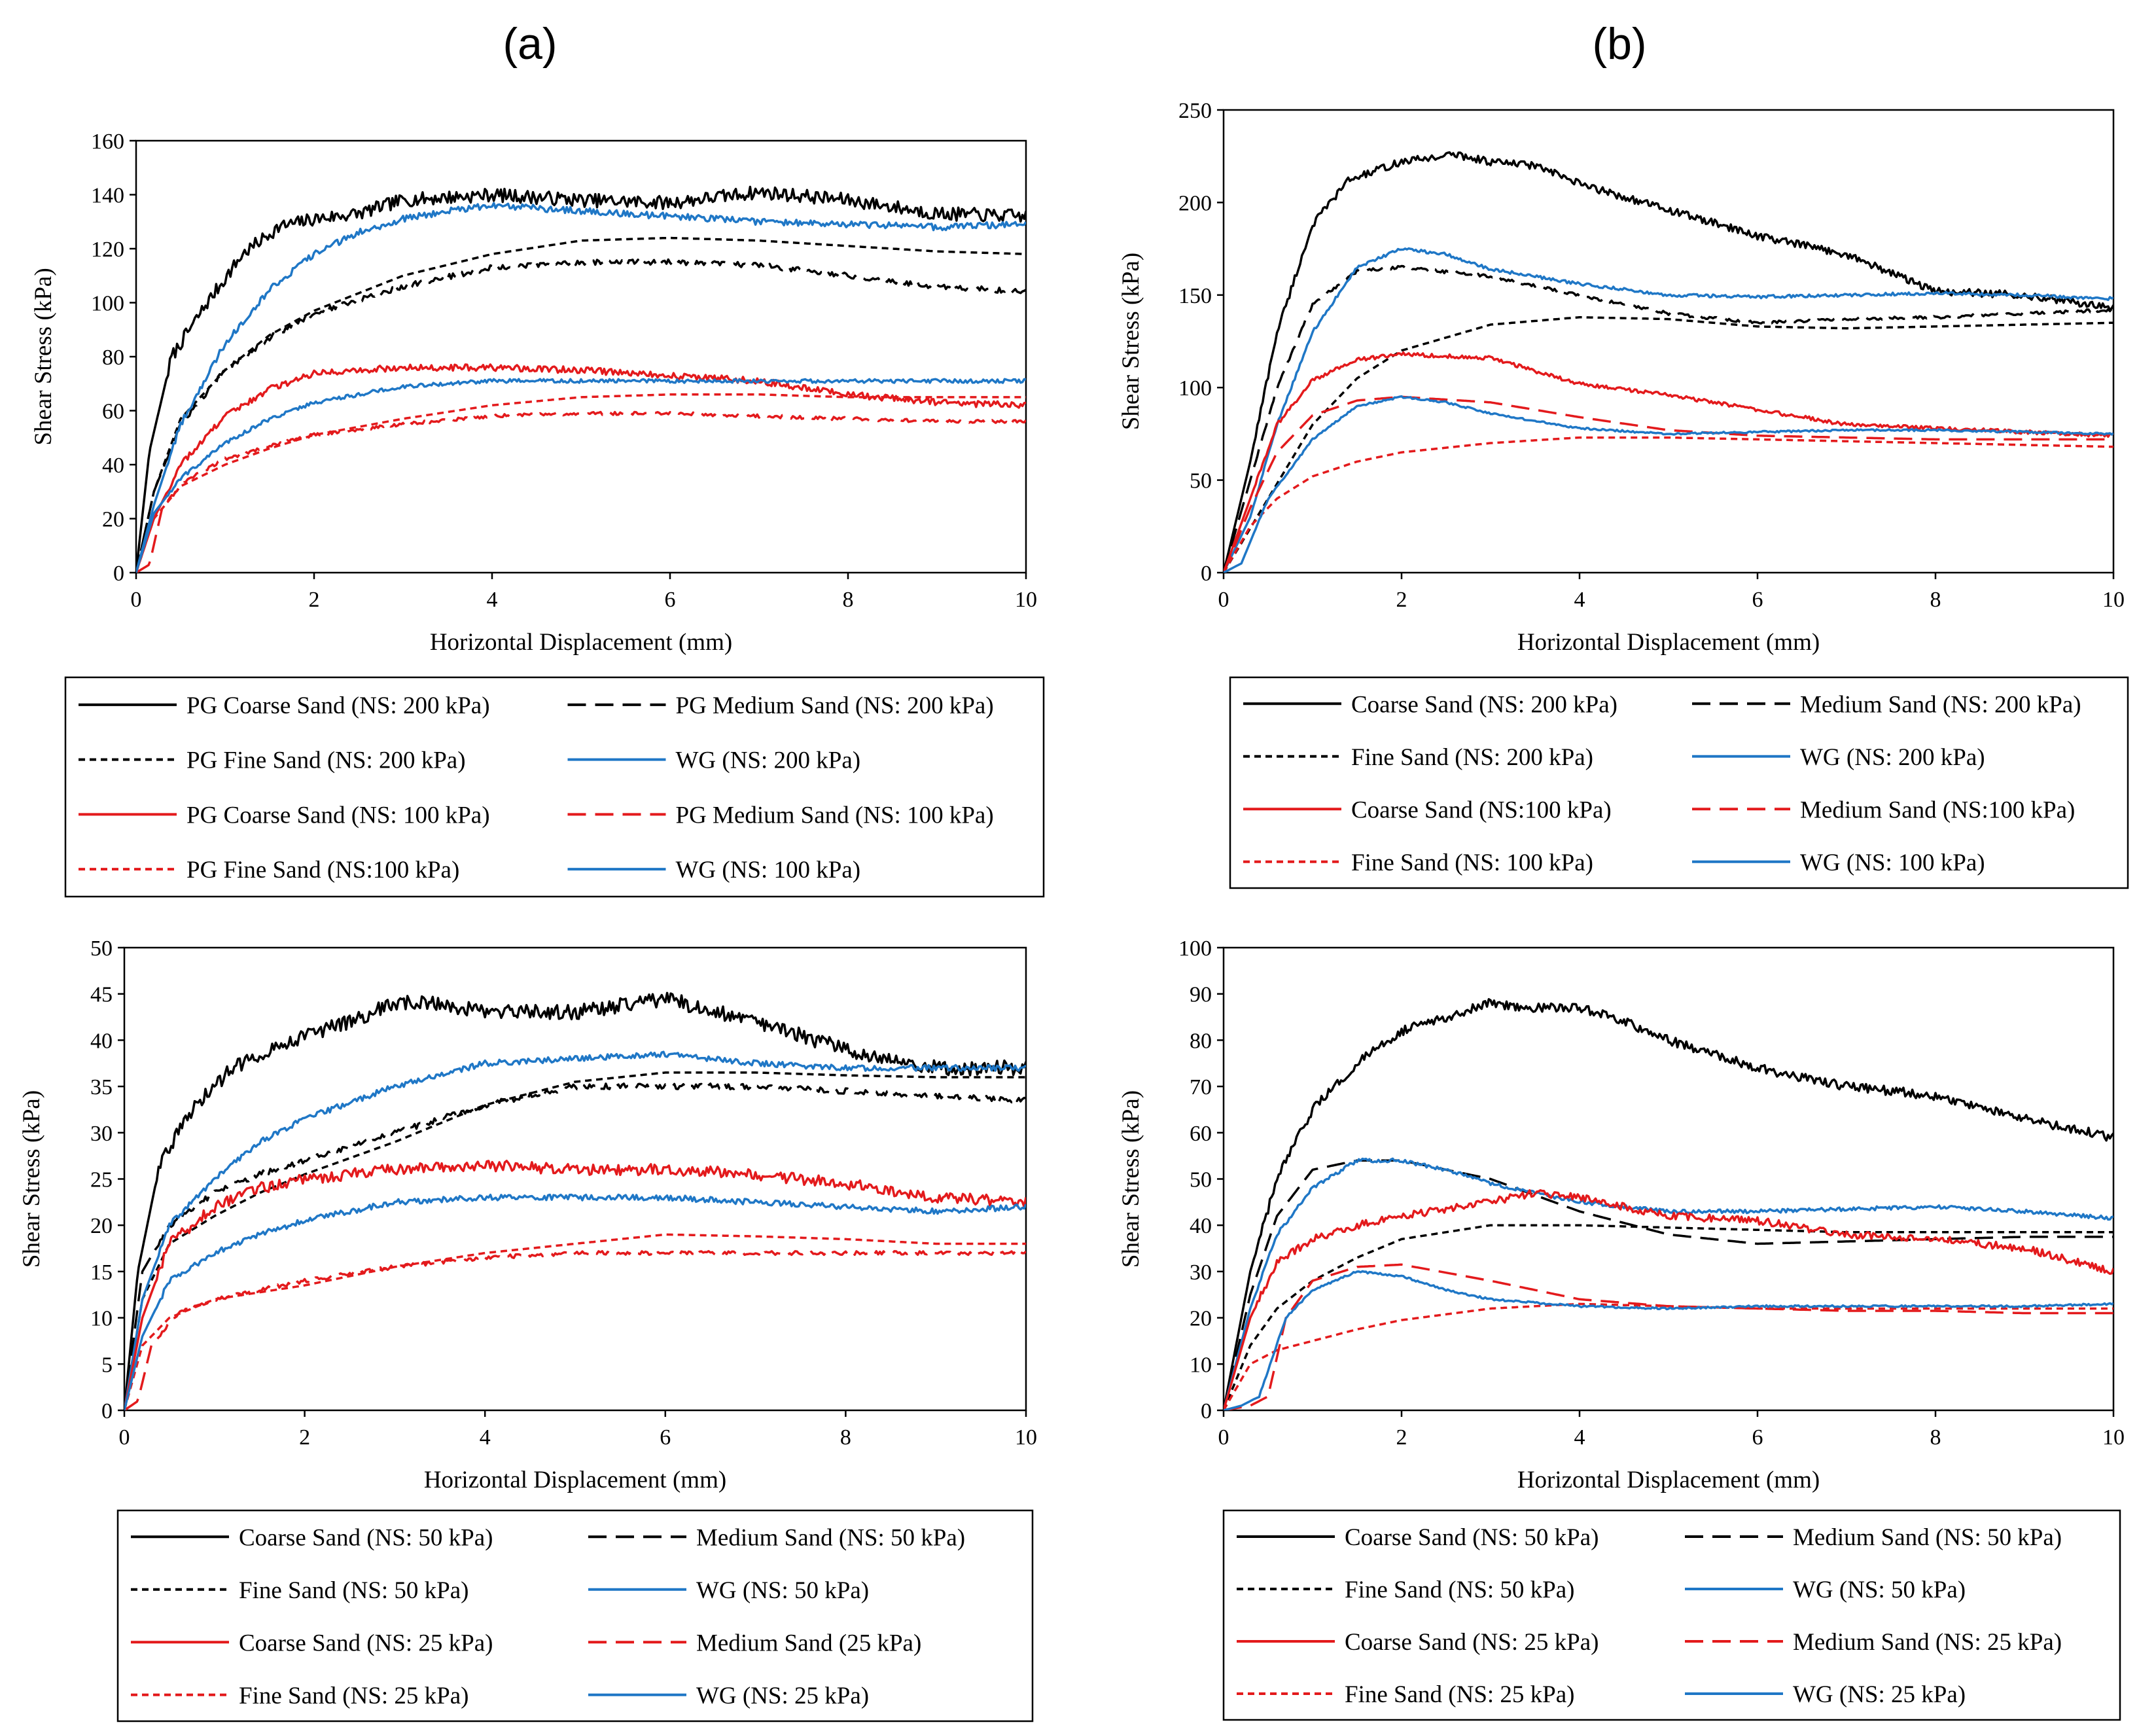  Describe the element at coordinates (338, 705) in the screenshot. I see `legend-entry: PG Coarse Sand (NS: 200 kPa)` at that location.